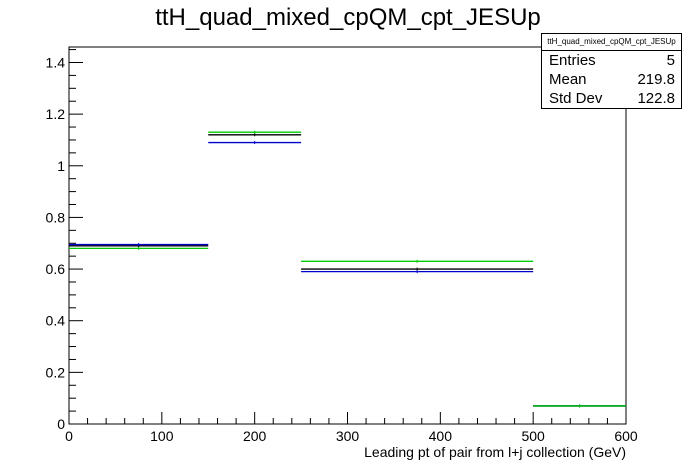 This screenshot has height=472, width=696. I want to click on stats-box-title: ttH_quad_mixed_cpQM_cpt_JESUp, so click(611, 42).